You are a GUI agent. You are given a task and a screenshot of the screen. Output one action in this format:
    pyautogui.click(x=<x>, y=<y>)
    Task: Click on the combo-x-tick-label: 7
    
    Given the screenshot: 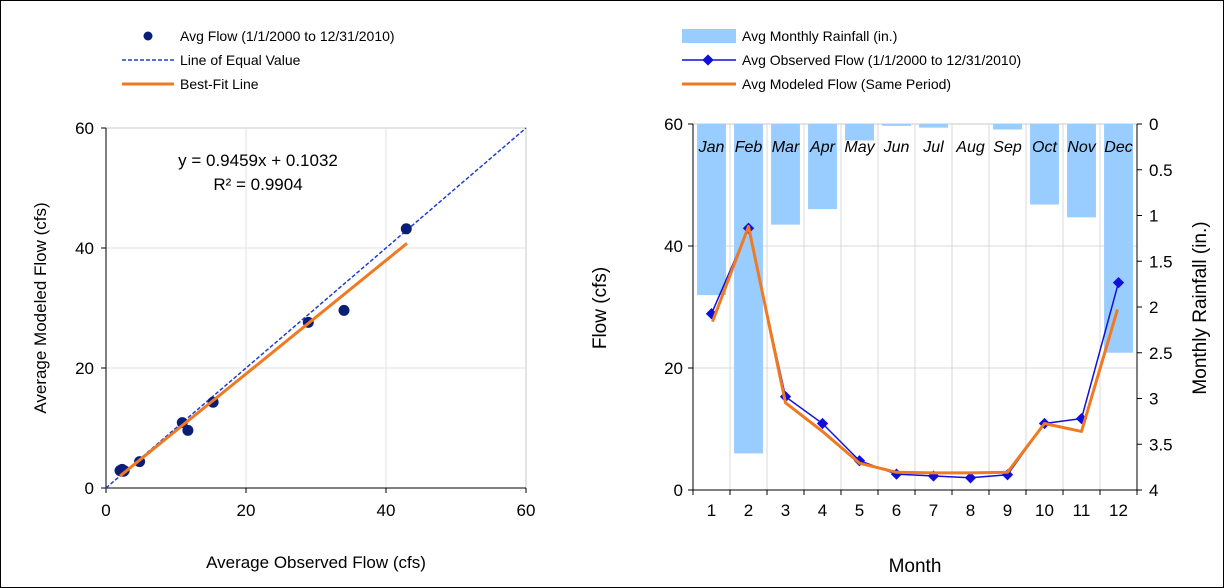 What is the action you would take?
    pyautogui.click(x=933, y=510)
    